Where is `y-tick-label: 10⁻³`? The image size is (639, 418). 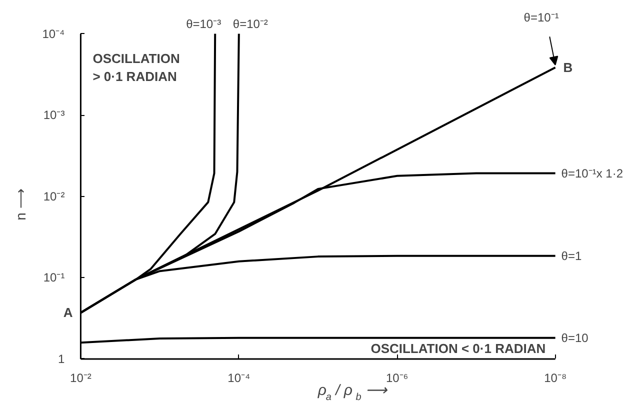
y-tick-label: 10⁻³ is located at coordinates (54, 115).